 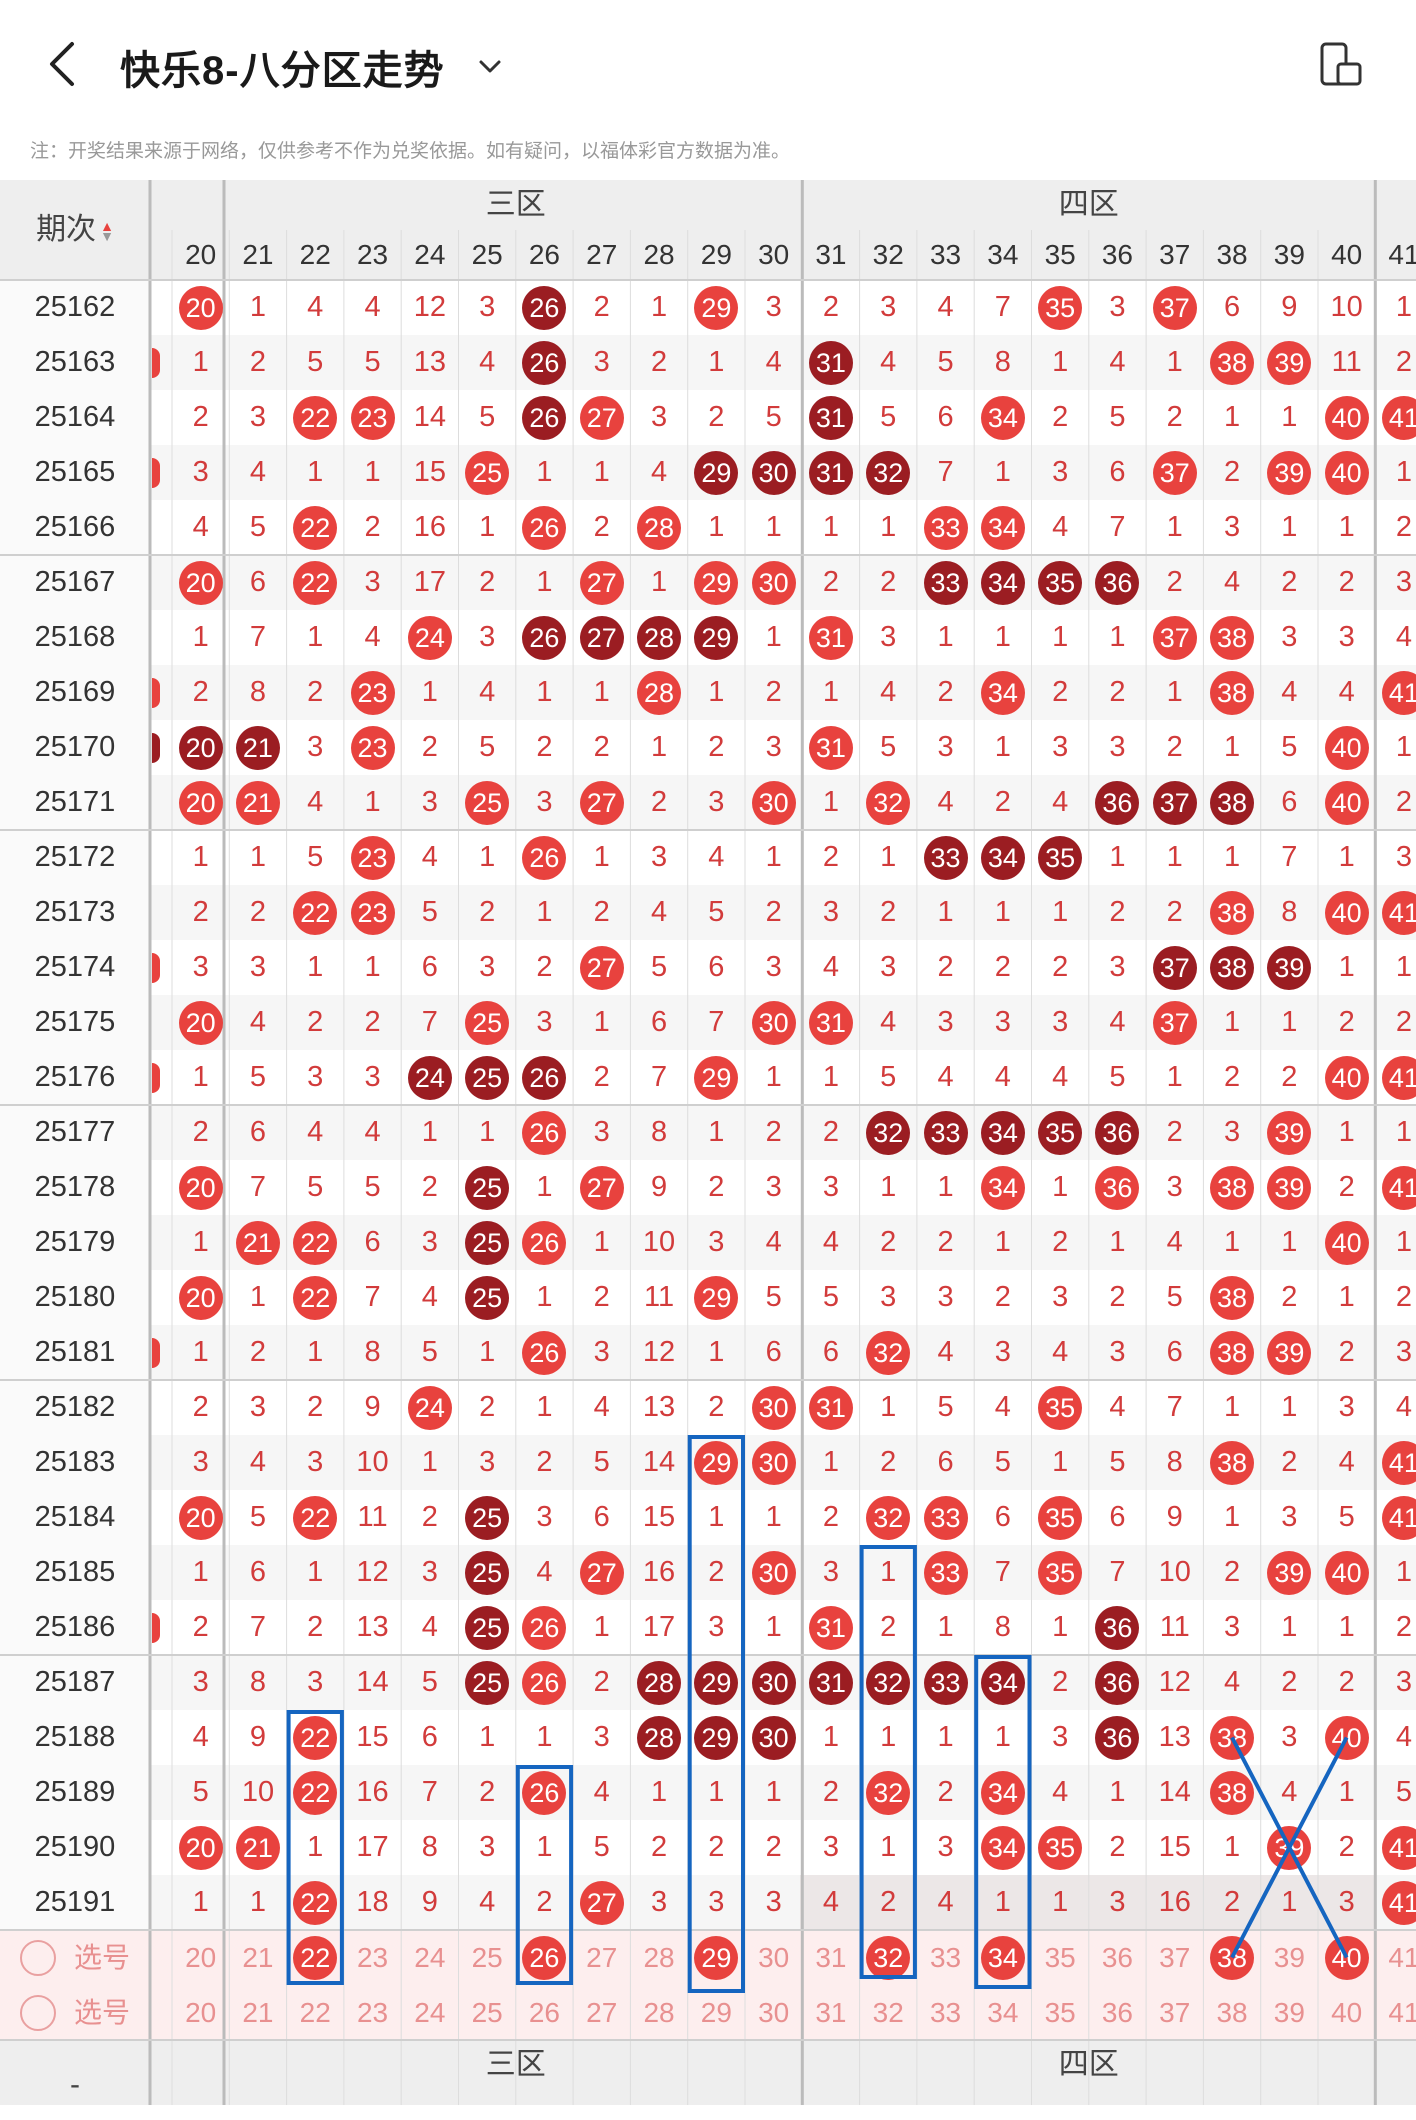 I want to click on trend-cell-31: 1, so click(x=831, y=1737).